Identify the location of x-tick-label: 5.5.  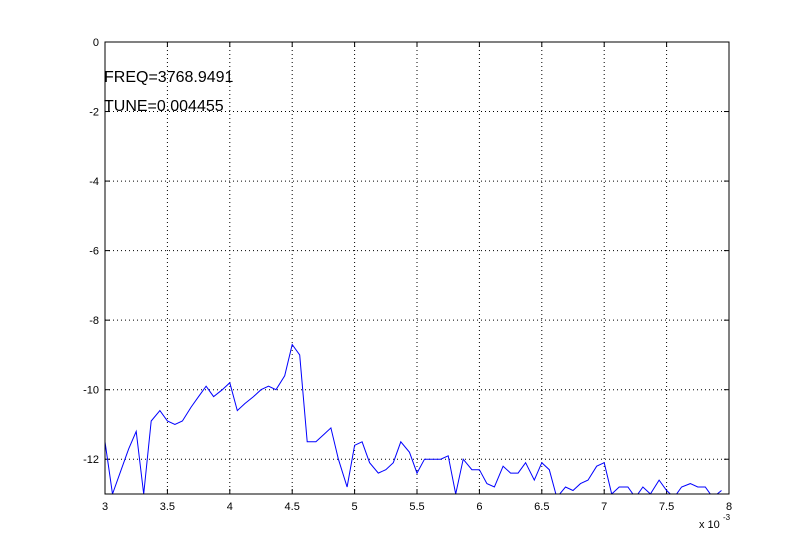
(416, 507).